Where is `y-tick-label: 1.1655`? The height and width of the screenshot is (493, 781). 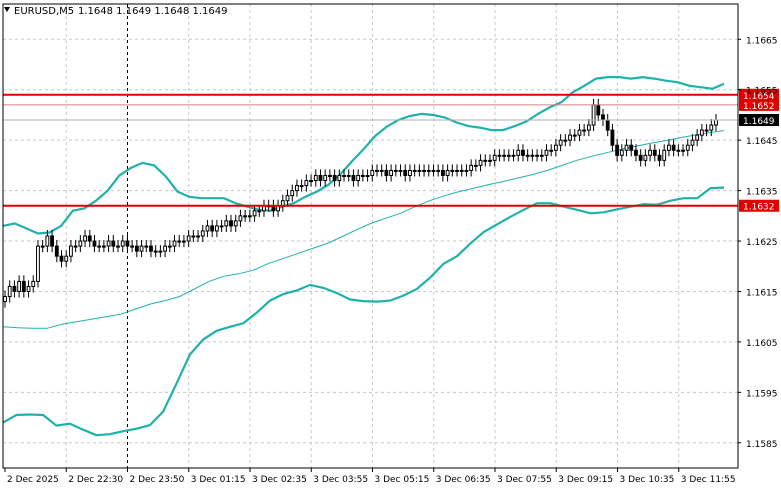 y-tick-label: 1.1655 is located at coordinates (762, 92).